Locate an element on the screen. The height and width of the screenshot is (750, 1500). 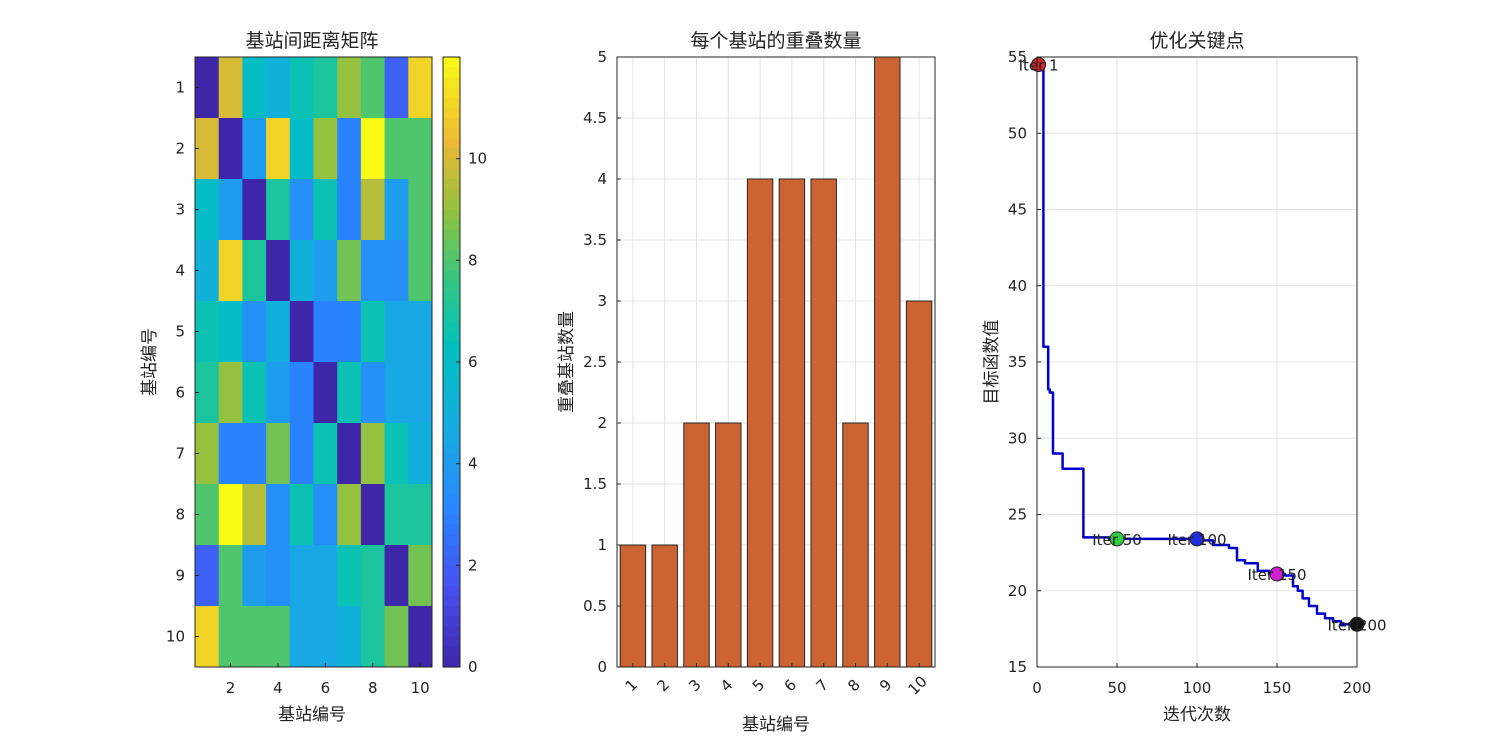
bar-y-tick-label: 3.5 is located at coordinates (595, 240).